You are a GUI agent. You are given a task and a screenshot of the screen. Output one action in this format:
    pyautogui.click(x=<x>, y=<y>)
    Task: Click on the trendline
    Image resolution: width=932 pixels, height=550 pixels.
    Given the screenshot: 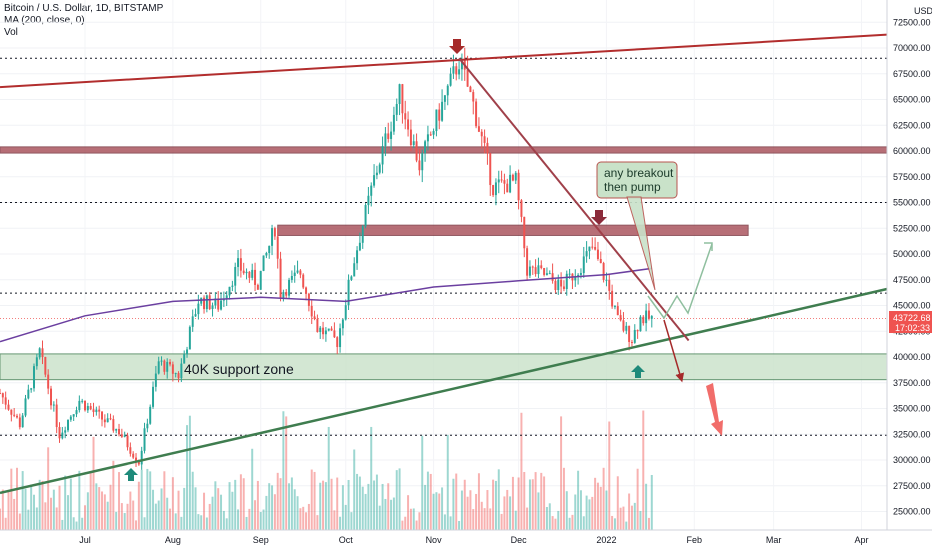 What is the action you would take?
    pyautogui.click(x=574, y=199)
    